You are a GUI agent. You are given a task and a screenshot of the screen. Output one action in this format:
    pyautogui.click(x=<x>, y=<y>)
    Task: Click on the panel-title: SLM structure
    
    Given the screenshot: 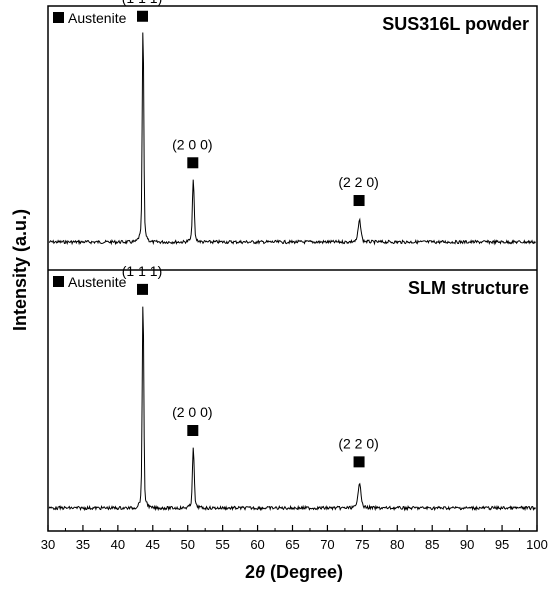 What is the action you would take?
    pyautogui.click(x=468, y=288)
    